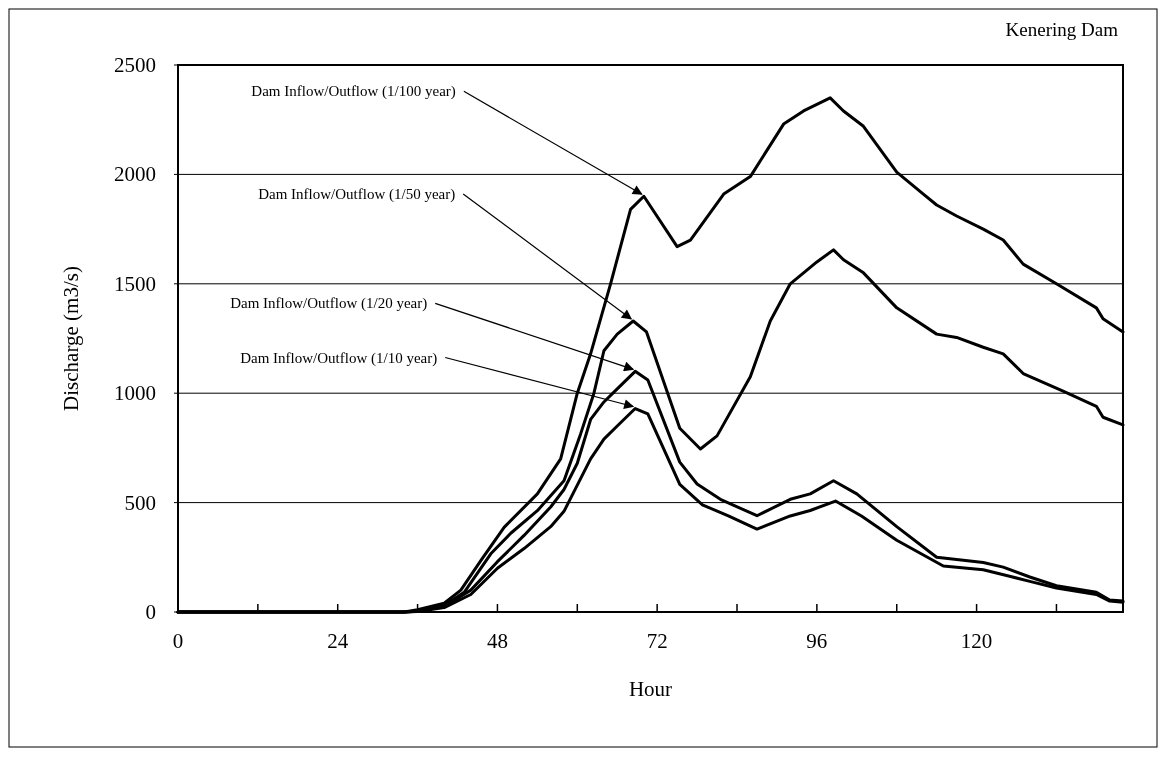 The image size is (1170, 762). Describe the element at coordinates (339, 358) in the screenshot. I see `annotation: Dam Inflow/Outflow (1/10 year)` at that location.